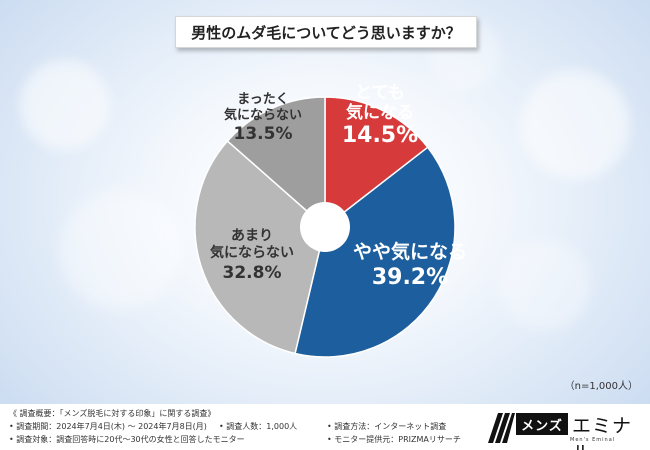 This screenshot has width=650, height=450. What do you see at coordinates (410, 277) in the screenshot?
I see `slice-value-label: 39.2%` at bounding box center [410, 277].